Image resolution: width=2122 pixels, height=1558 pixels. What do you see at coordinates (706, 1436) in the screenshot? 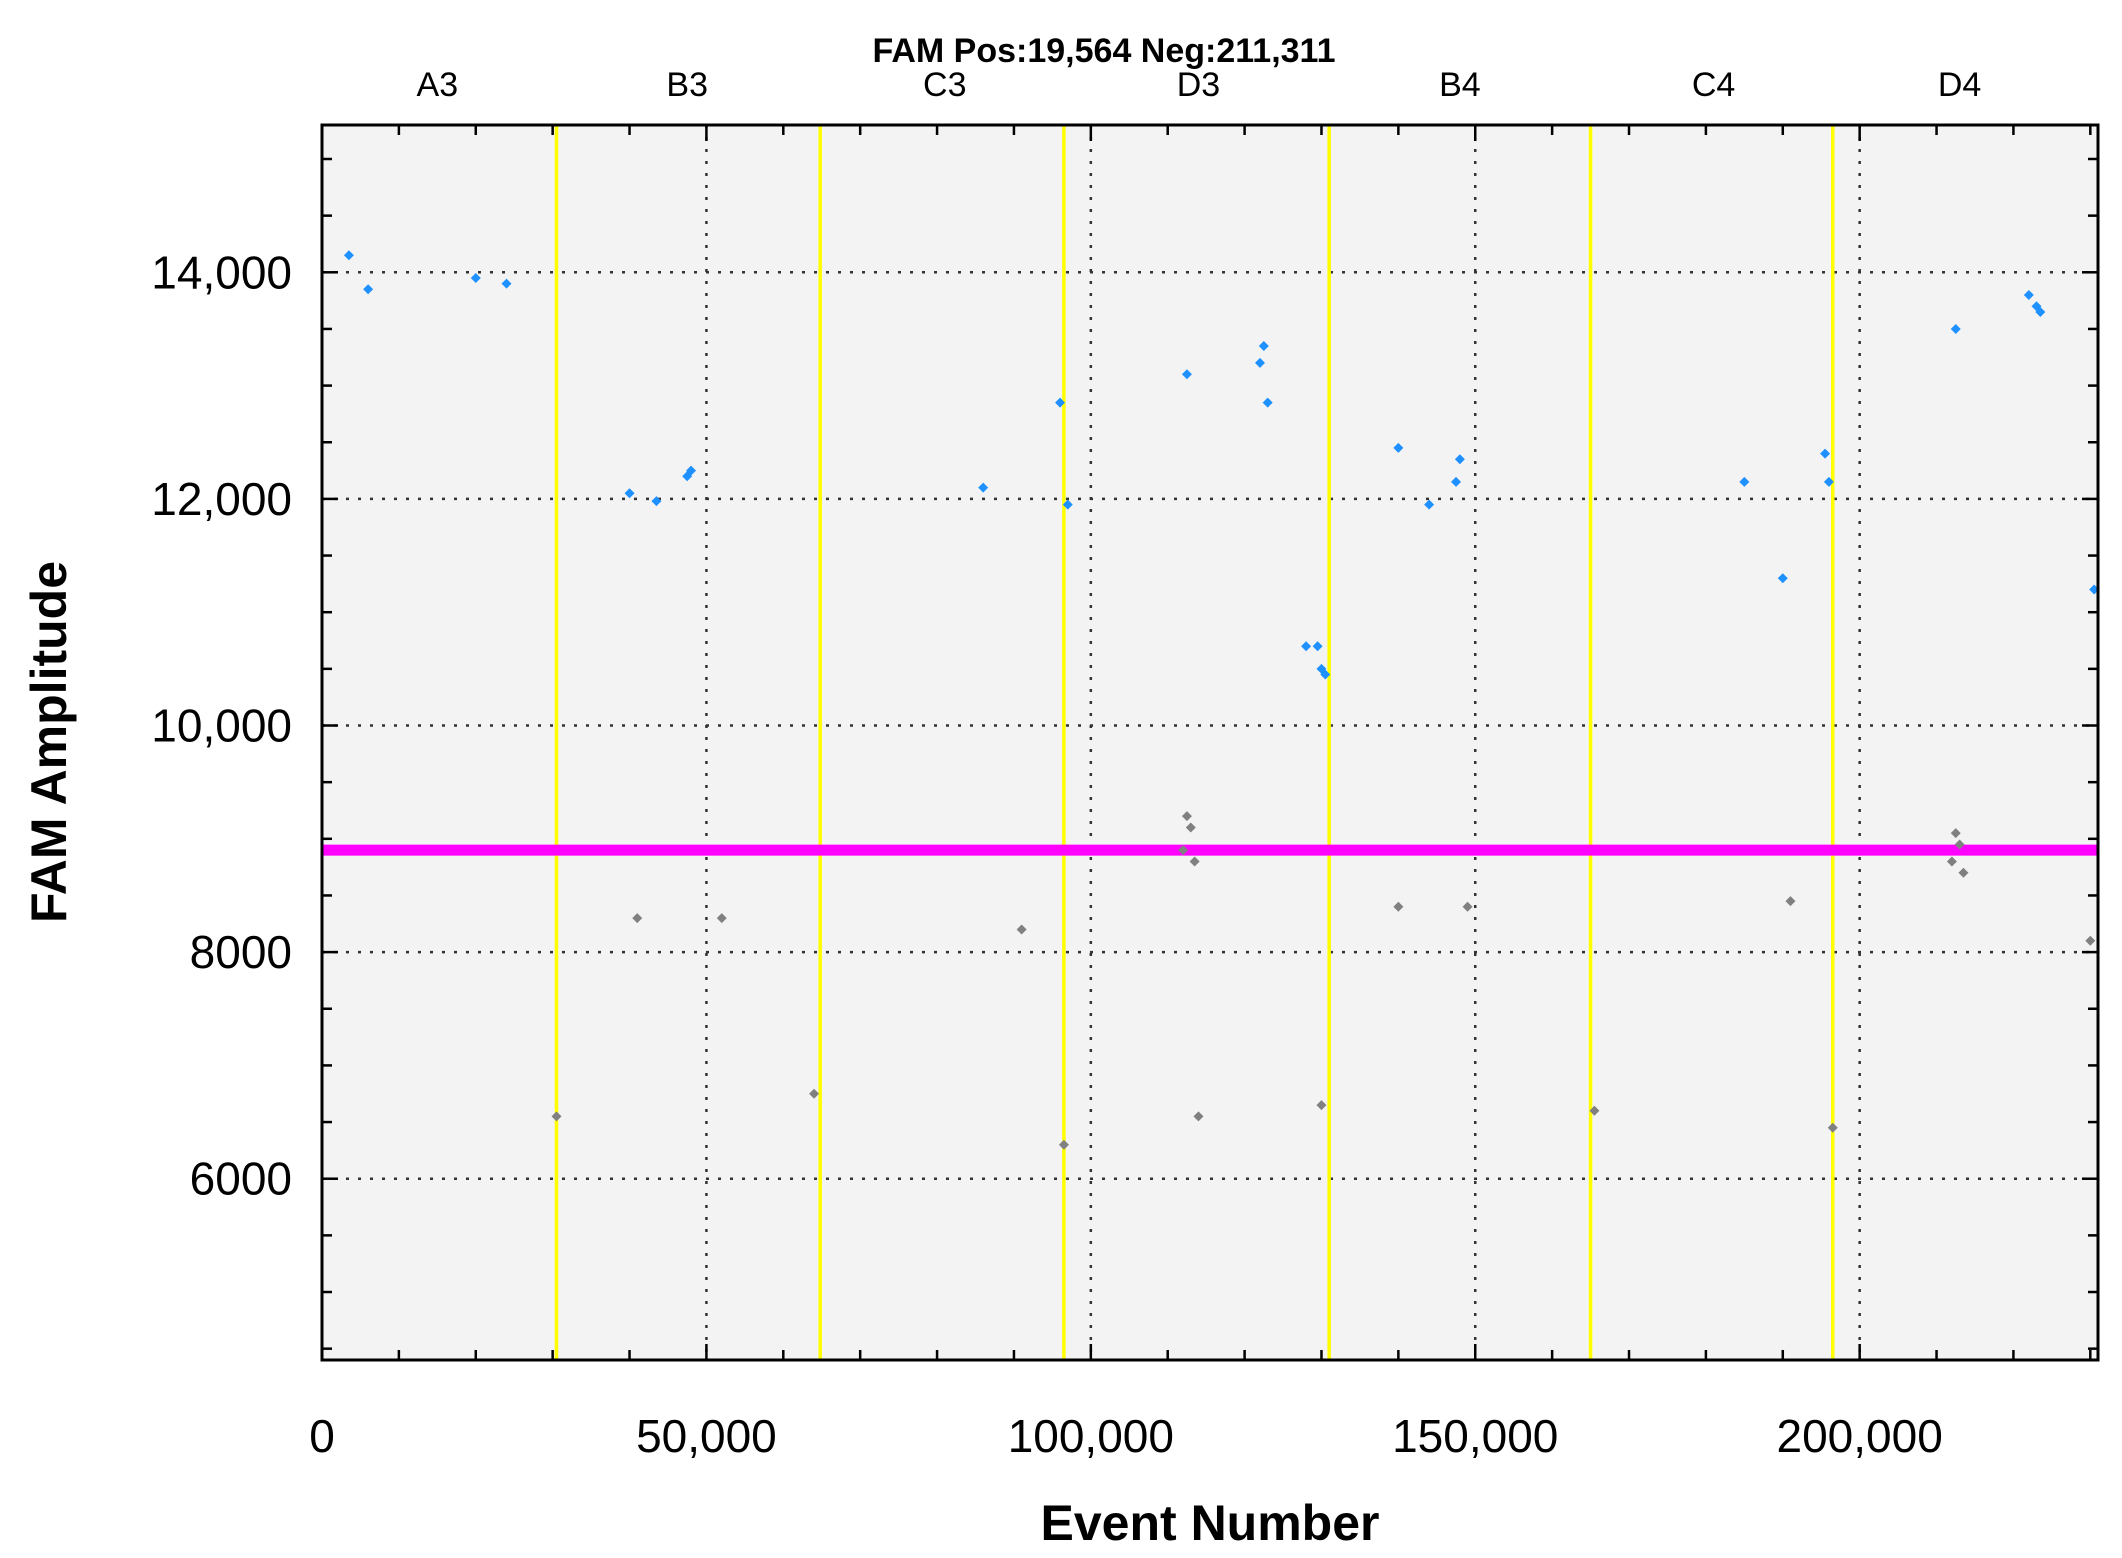
I see `x-tick-label: 50,000` at bounding box center [706, 1436].